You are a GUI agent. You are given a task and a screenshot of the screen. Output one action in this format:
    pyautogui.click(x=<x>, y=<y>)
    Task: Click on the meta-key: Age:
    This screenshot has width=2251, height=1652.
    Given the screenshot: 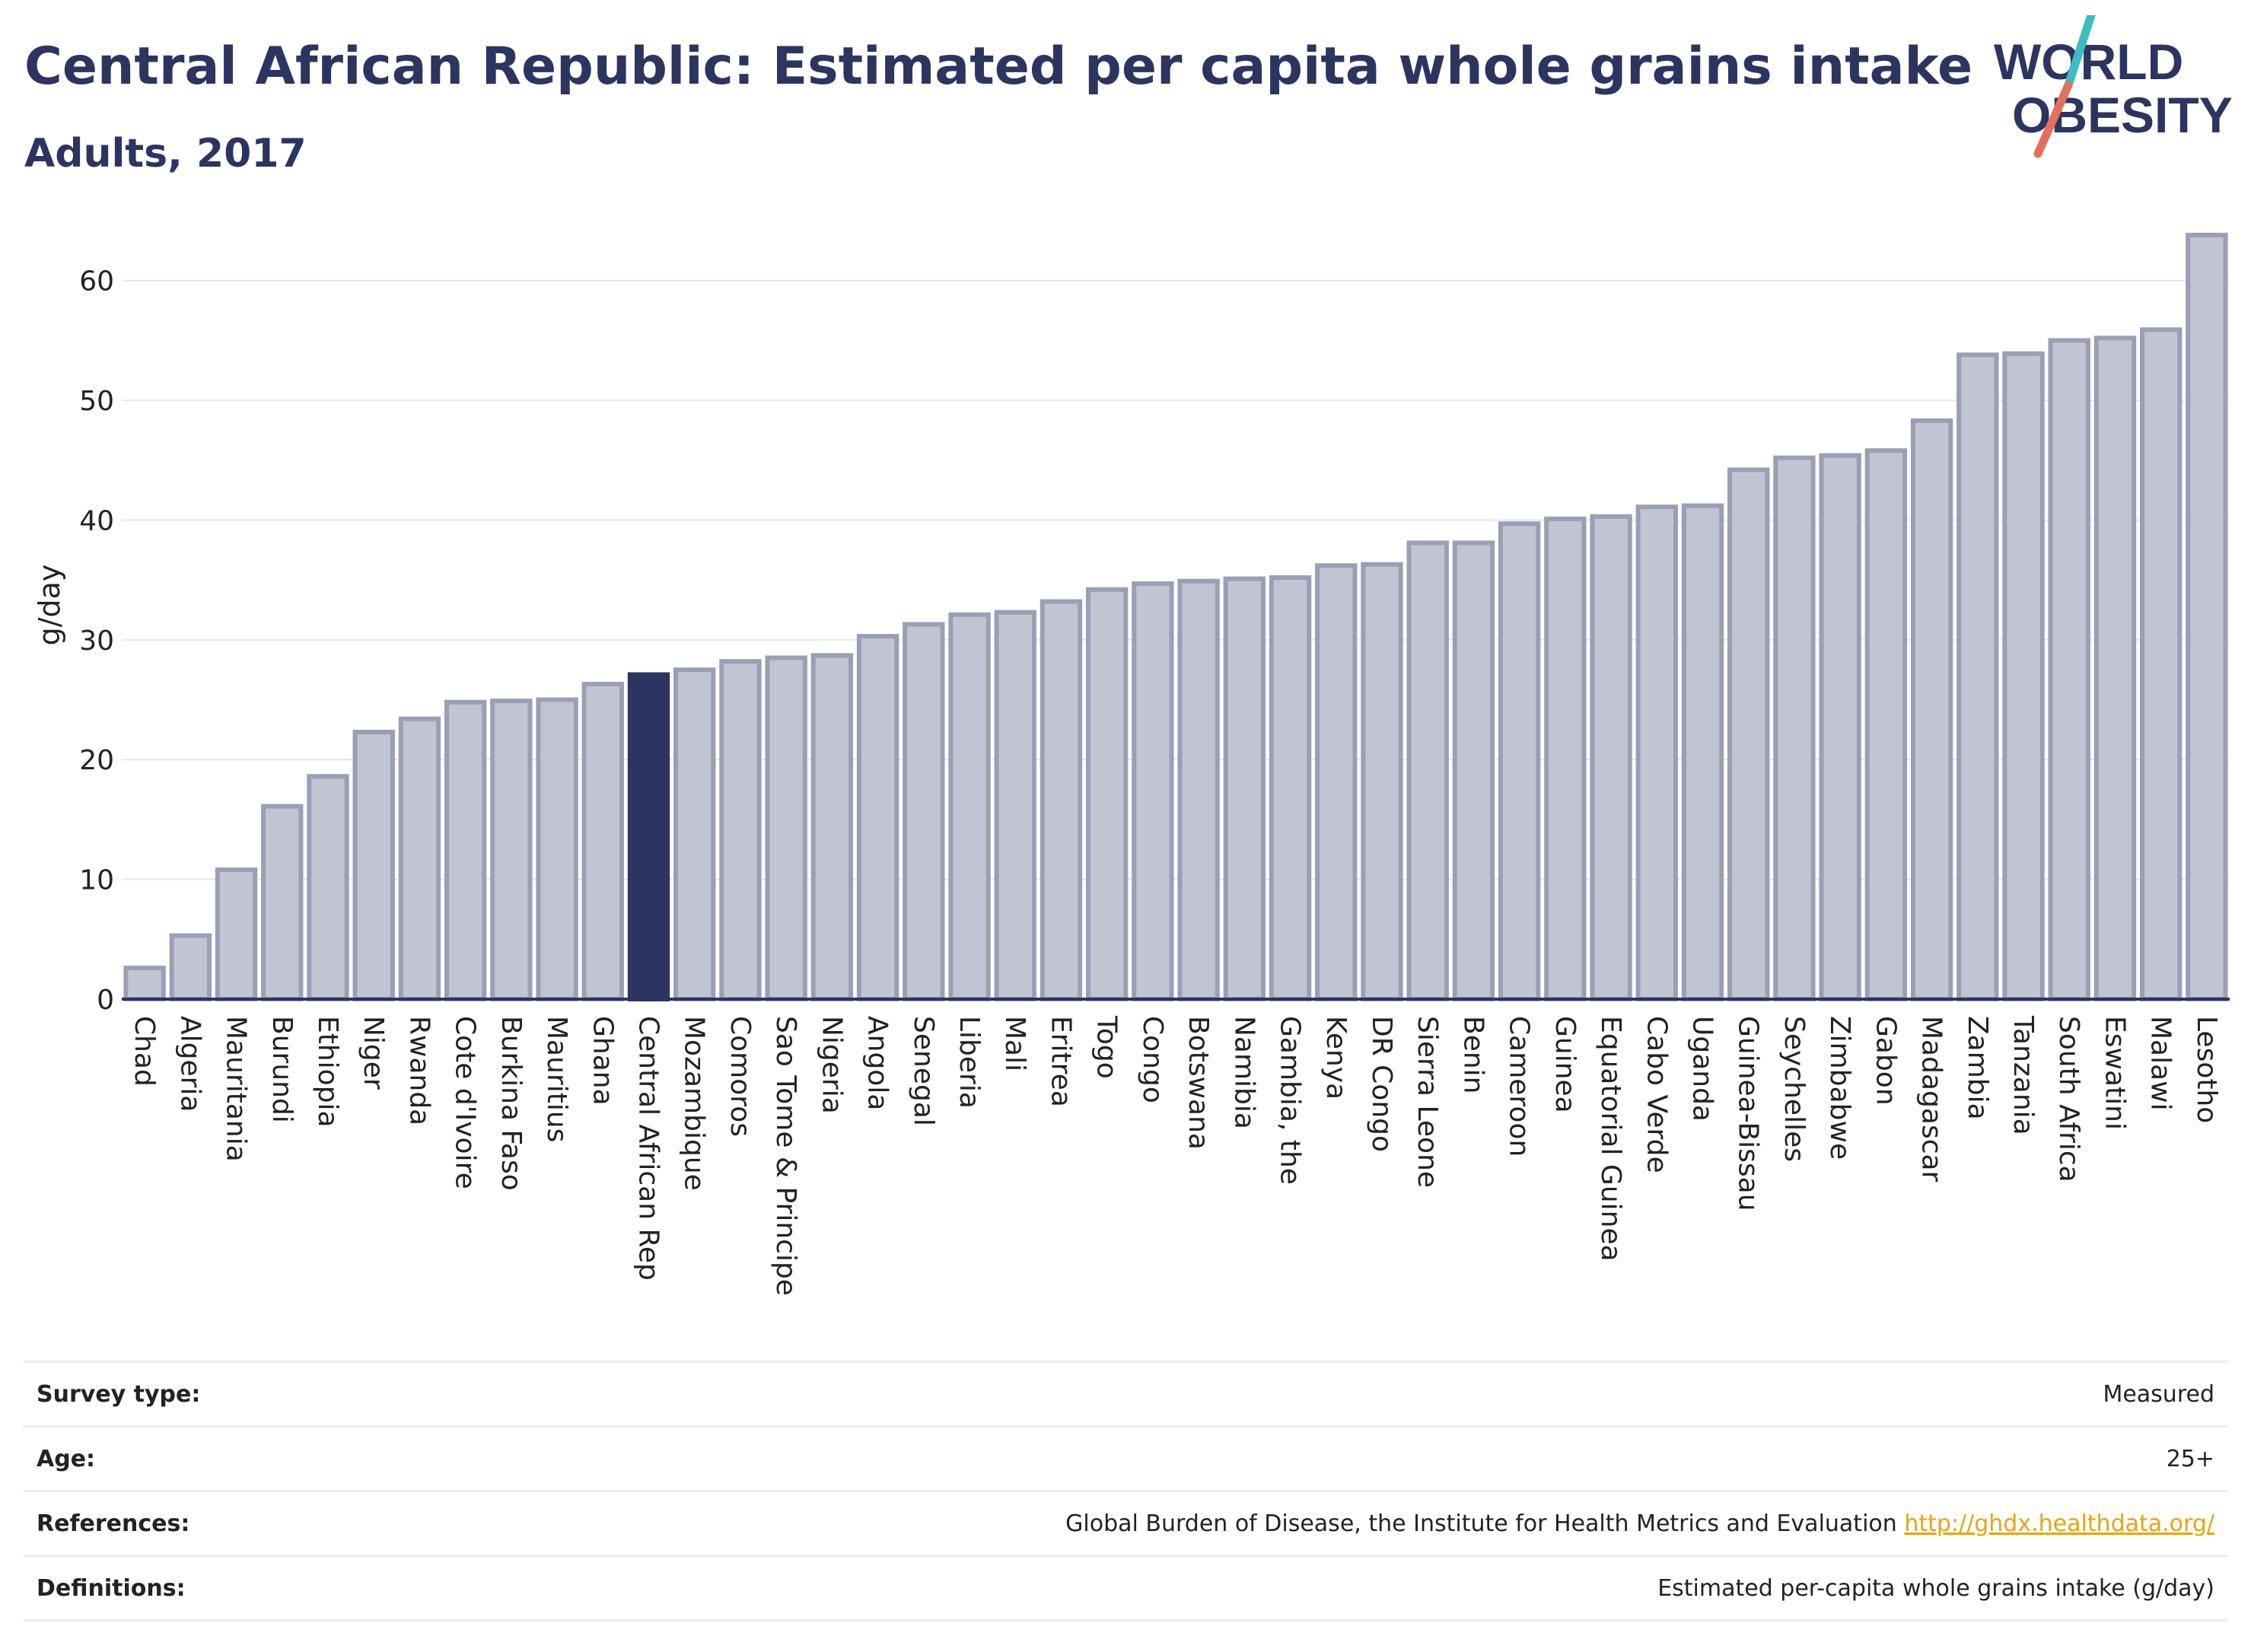 What is the action you would take?
    pyautogui.click(x=189, y=1458)
    